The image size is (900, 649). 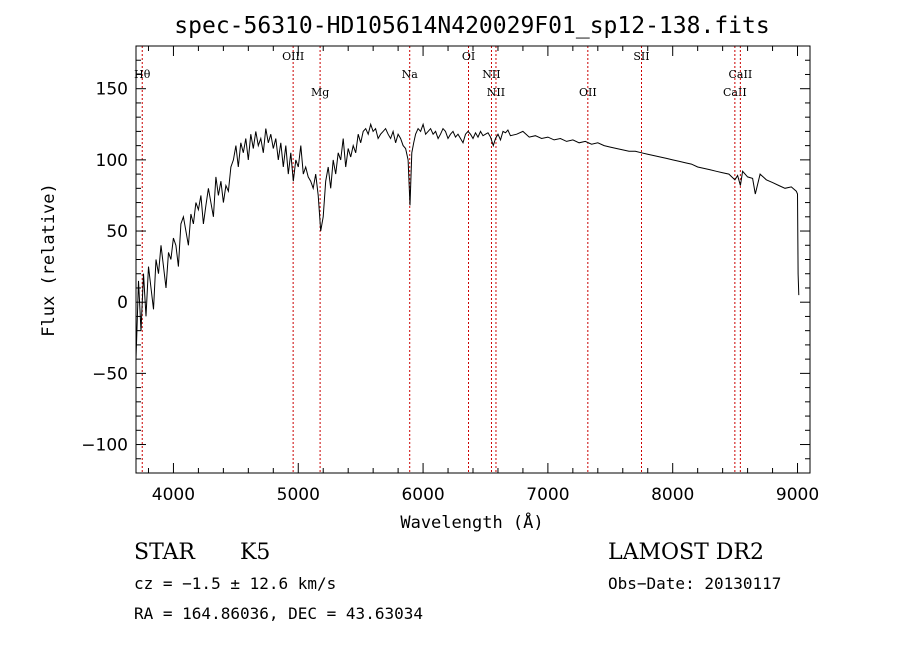 I want to click on object-subclass: K5, so click(x=255, y=552).